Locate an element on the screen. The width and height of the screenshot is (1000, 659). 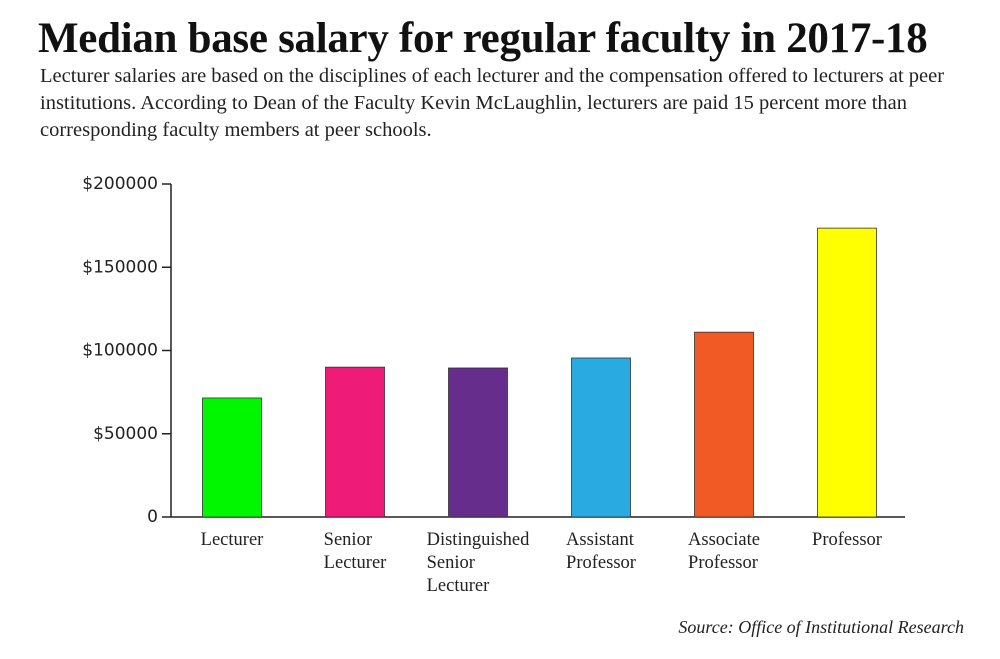
y-tick-label: 0 is located at coordinates (152, 517).